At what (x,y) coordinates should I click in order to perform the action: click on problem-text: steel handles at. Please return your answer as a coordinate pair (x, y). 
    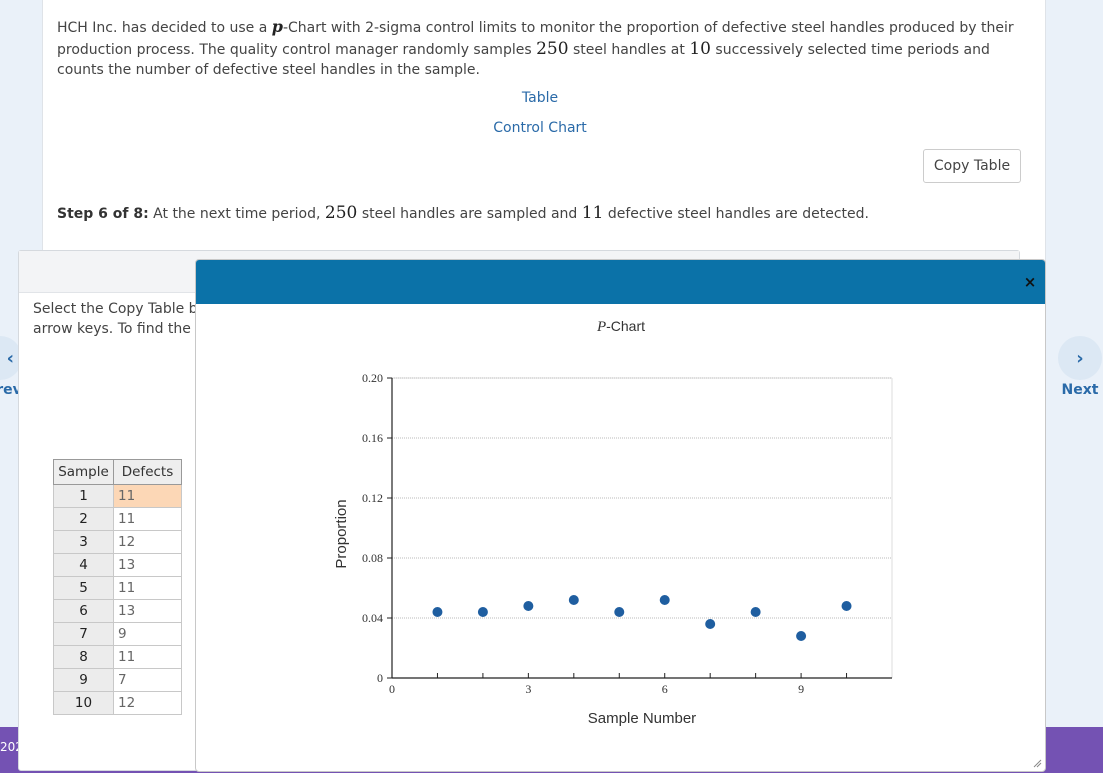
    Looking at the image, I should click on (629, 49).